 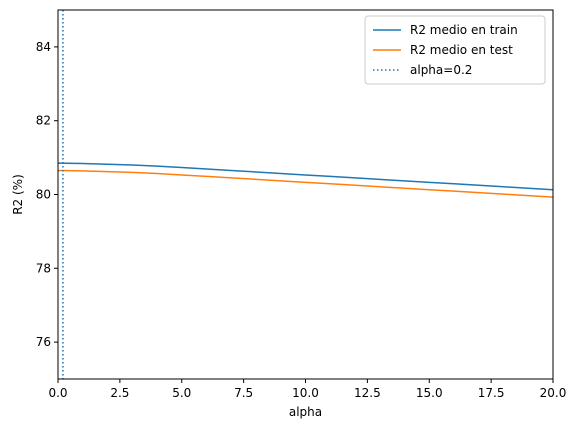 I want to click on x-axis-ticks: 0.0 2.5 5.0 7.5 10.0 12.5 15.0 17.5 20.0, so click(x=307, y=389).